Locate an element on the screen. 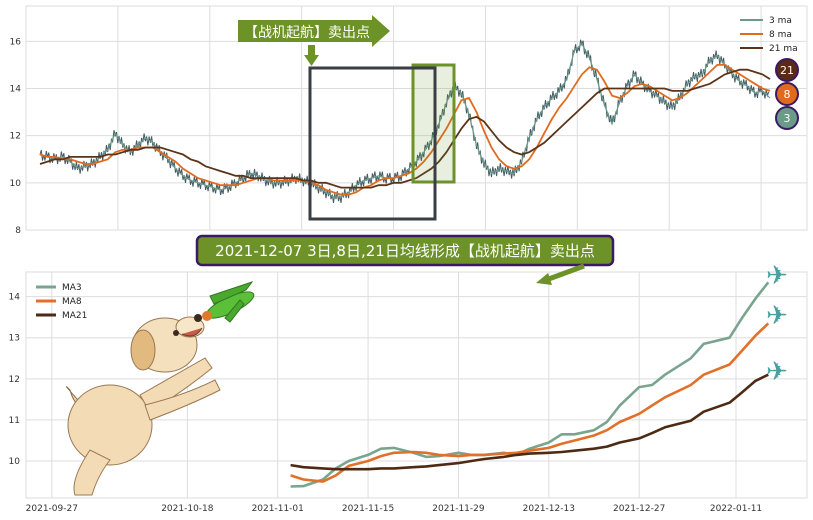 This screenshot has height=520, width=813. toy-airplane-icon is located at coordinates (228, 302).